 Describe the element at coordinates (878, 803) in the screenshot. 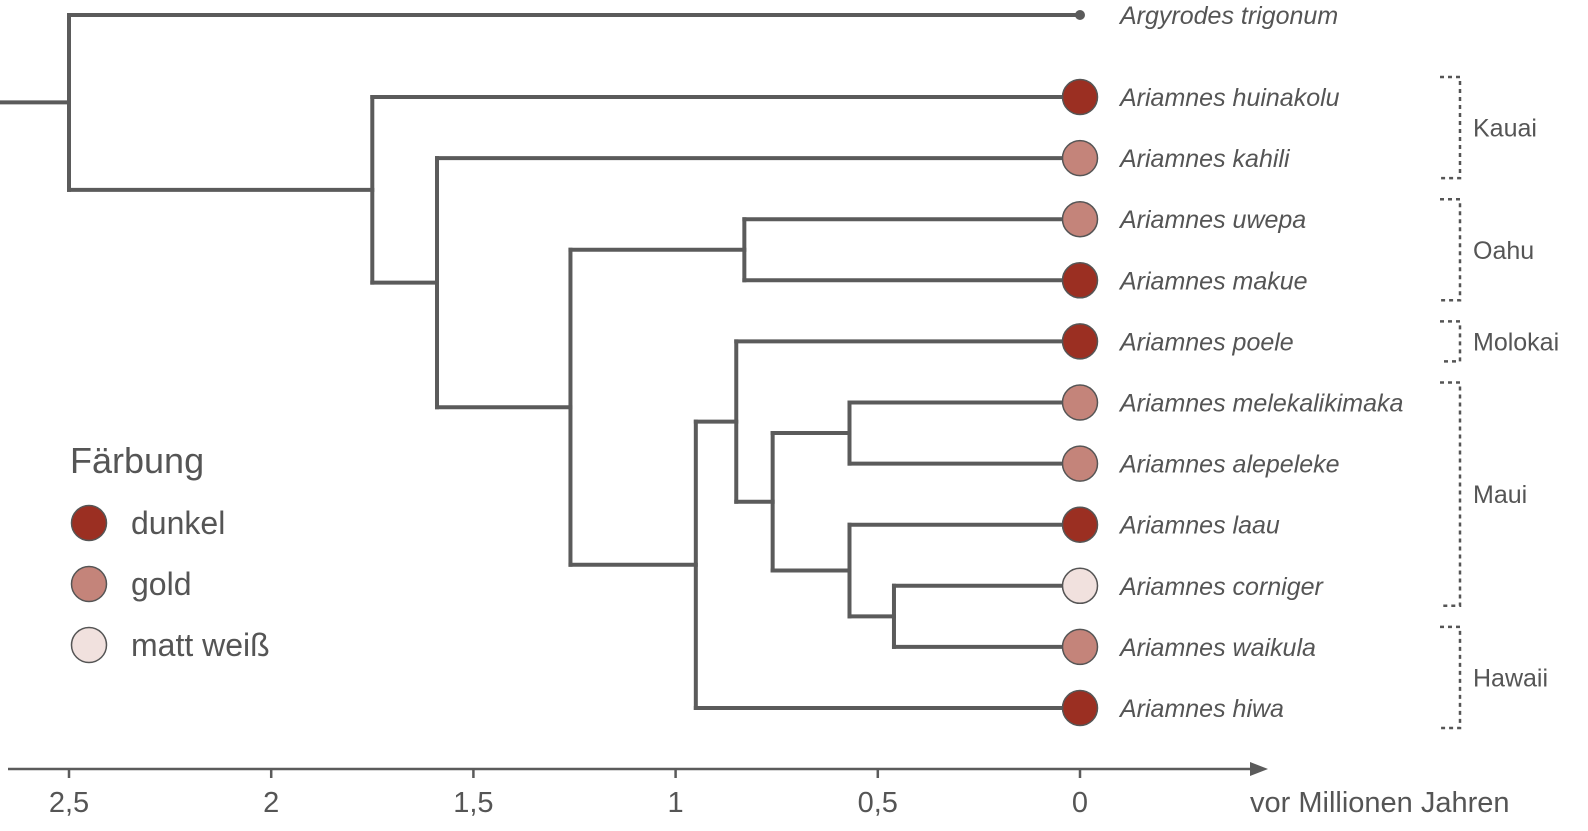

I see `axis-tick-label: 0,5` at that location.